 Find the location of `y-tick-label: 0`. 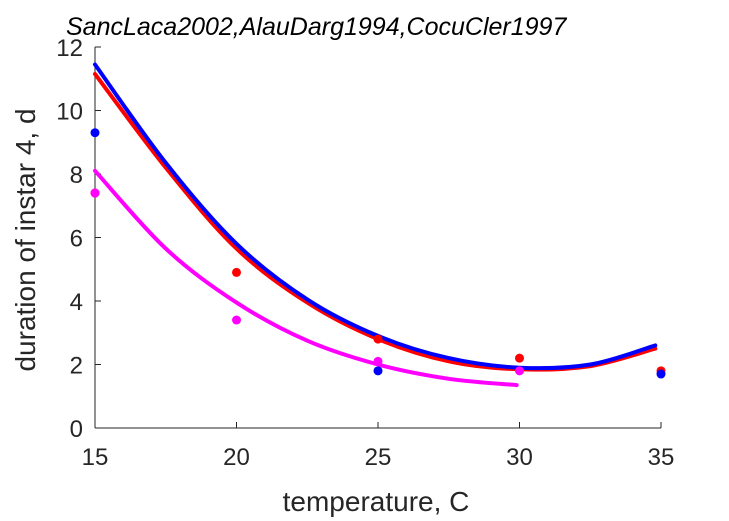

y-tick-label: 0 is located at coordinates (76, 429).